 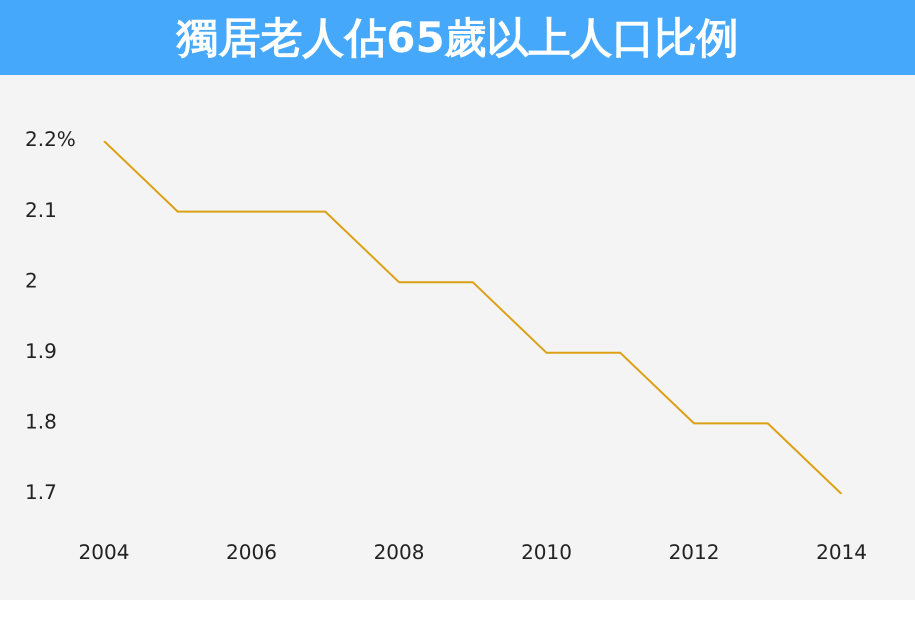 I want to click on x-tick-label: 2006, so click(x=251, y=552).